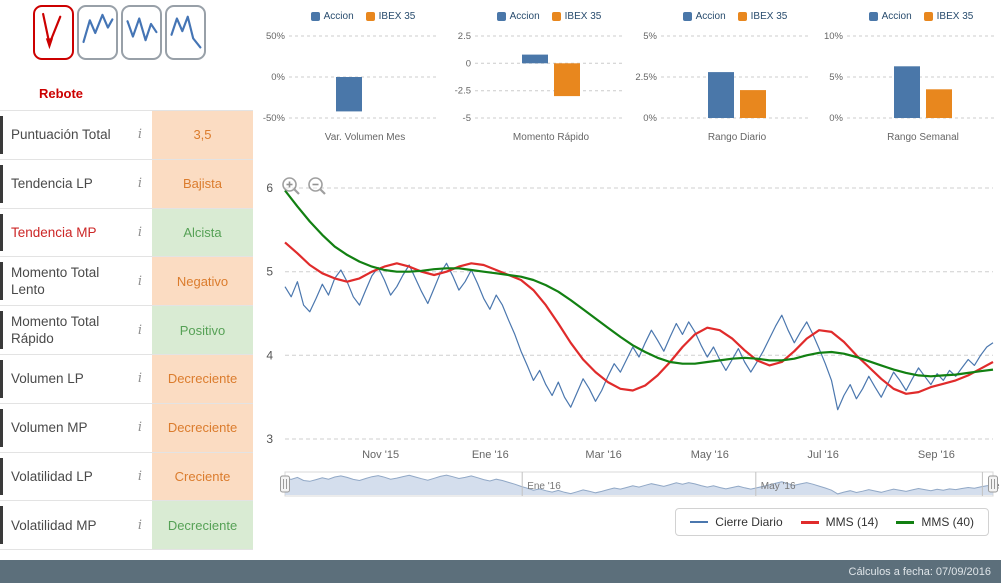 The height and width of the screenshot is (583, 1001). I want to click on zoom-in-icon, so click(291, 186).